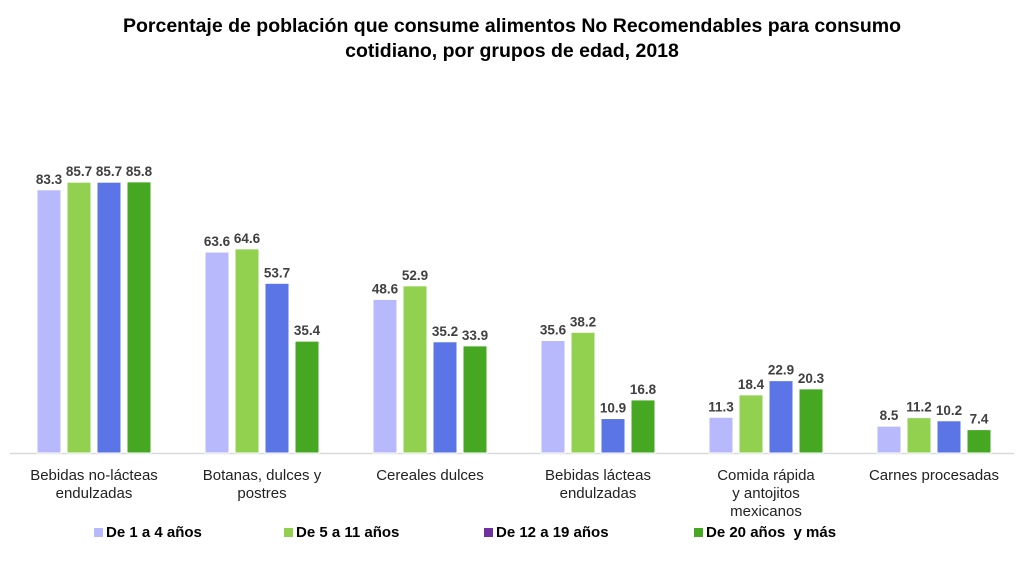  I want to click on legend-label: De 5 a 11 años, so click(348, 532).